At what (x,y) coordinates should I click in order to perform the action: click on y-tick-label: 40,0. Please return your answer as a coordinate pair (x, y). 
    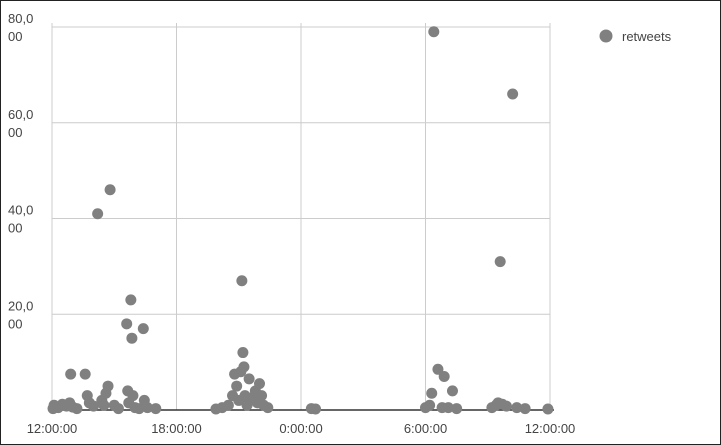
    Looking at the image, I should click on (20, 210).